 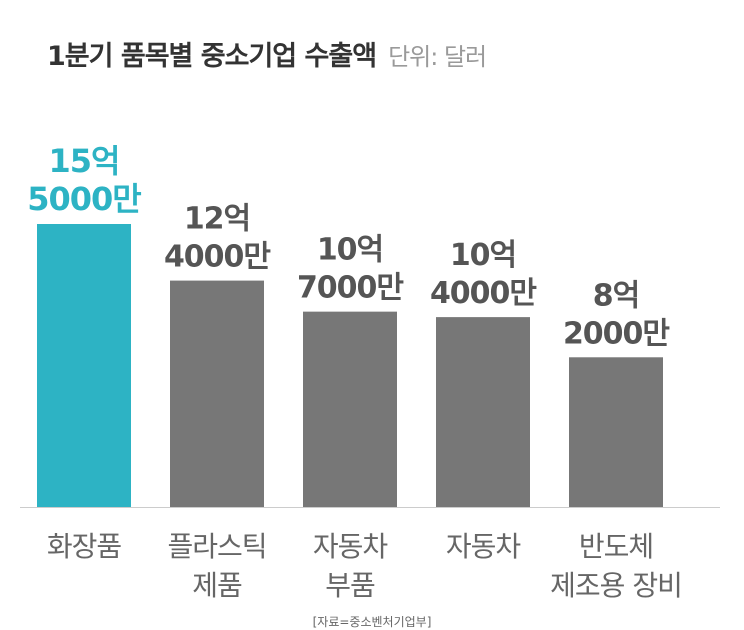 What do you see at coordinates (217, 585) in the screenshot?
I see `category-label-line: 제품` at bounding box center [217, 585].